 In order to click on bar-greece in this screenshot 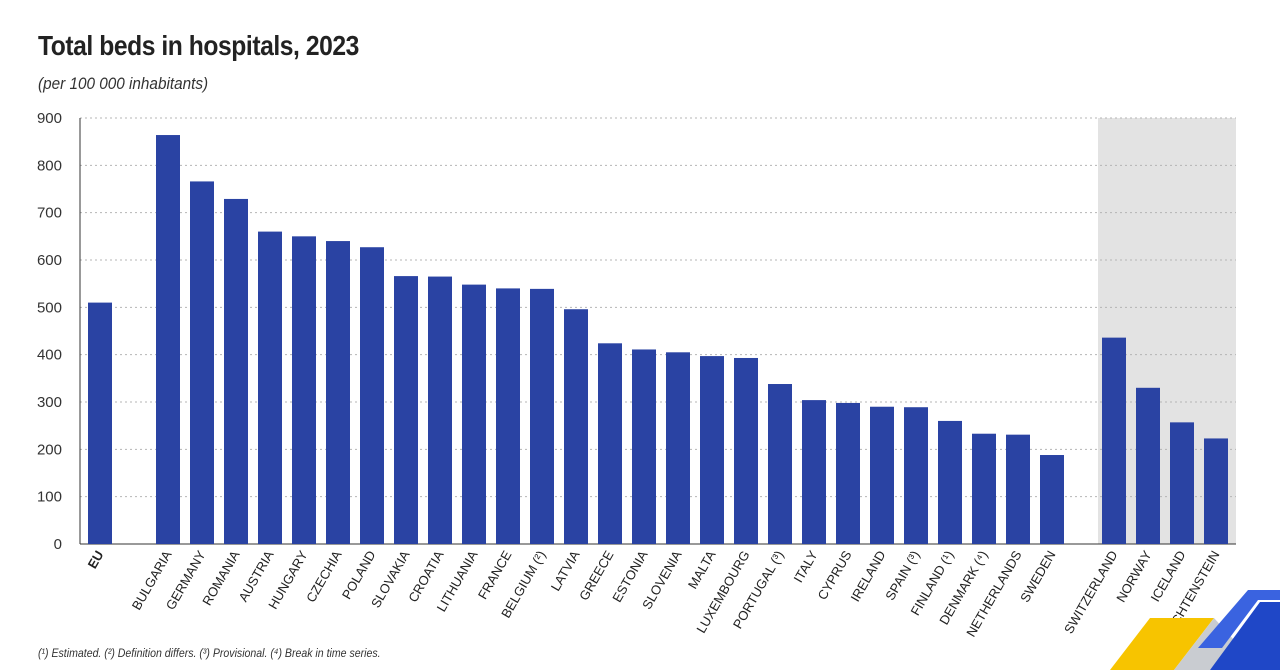, I will do `click(610, 443)`.